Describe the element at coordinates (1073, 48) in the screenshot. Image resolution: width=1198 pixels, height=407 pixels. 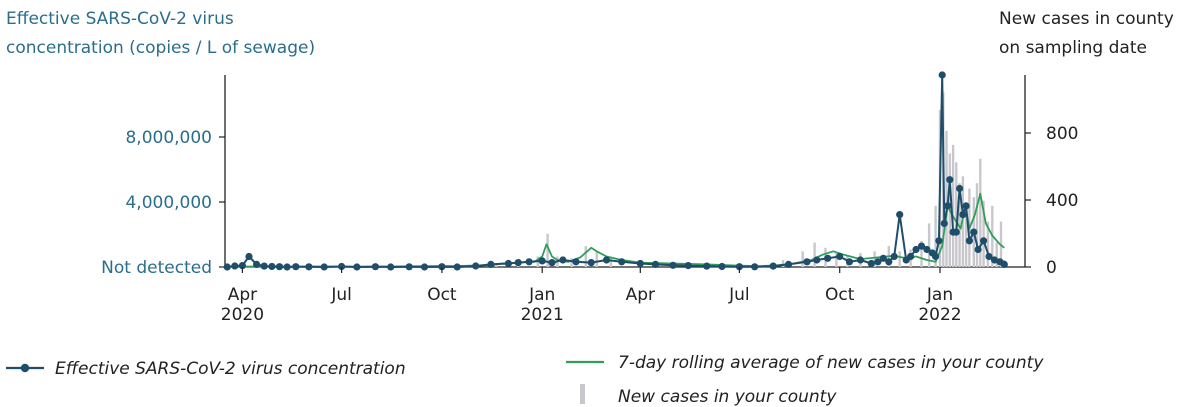
I see `right-axis-title-line2: on sampling date` at that location.